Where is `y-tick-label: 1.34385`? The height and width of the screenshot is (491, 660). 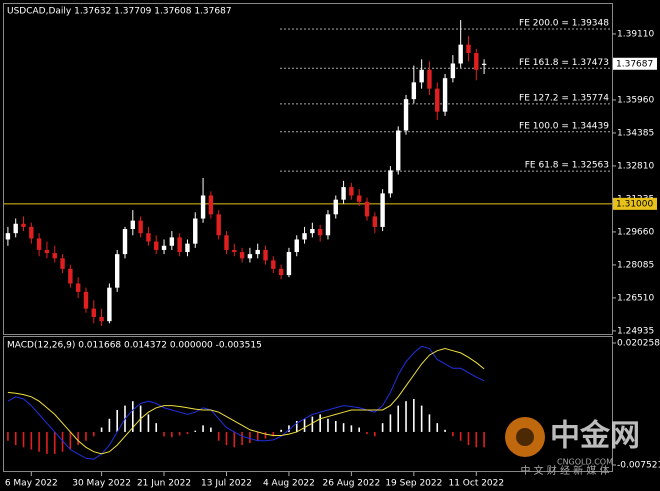 y-tick-label: 1.34385 is located at coordinates (635, 133).